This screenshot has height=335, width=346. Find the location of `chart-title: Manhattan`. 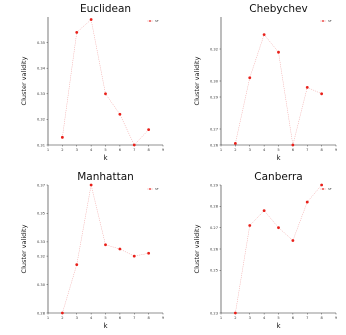

chart-title: Manhattan is located at coordinates (105, 177).